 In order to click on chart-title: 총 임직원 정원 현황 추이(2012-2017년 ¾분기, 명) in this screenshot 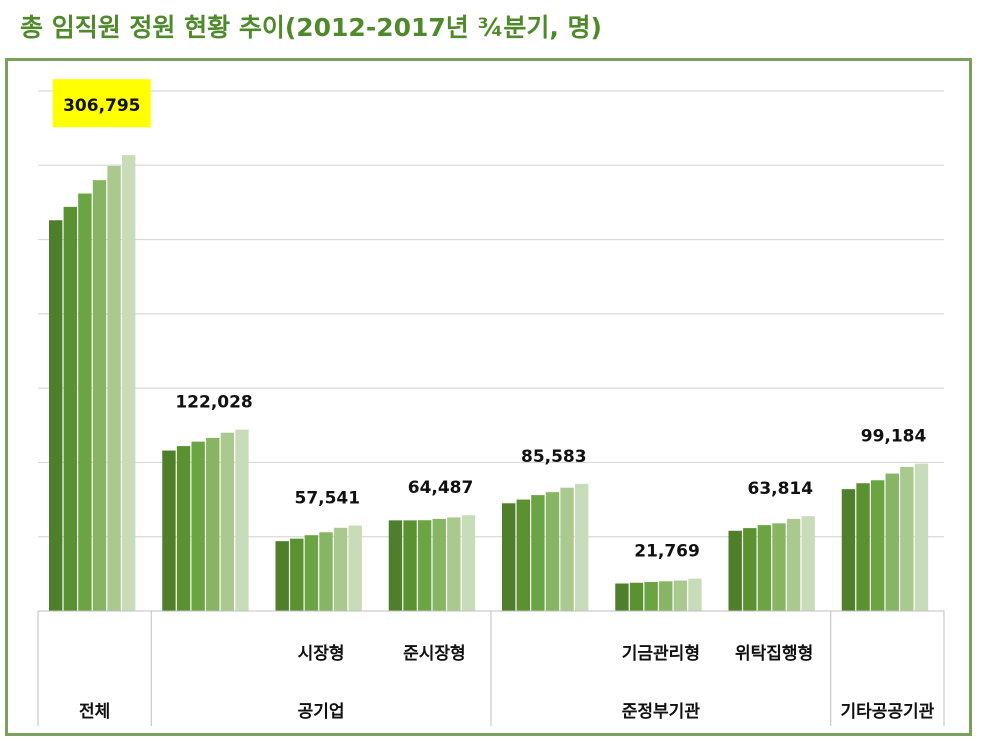, I will do `click(311, 27)`.